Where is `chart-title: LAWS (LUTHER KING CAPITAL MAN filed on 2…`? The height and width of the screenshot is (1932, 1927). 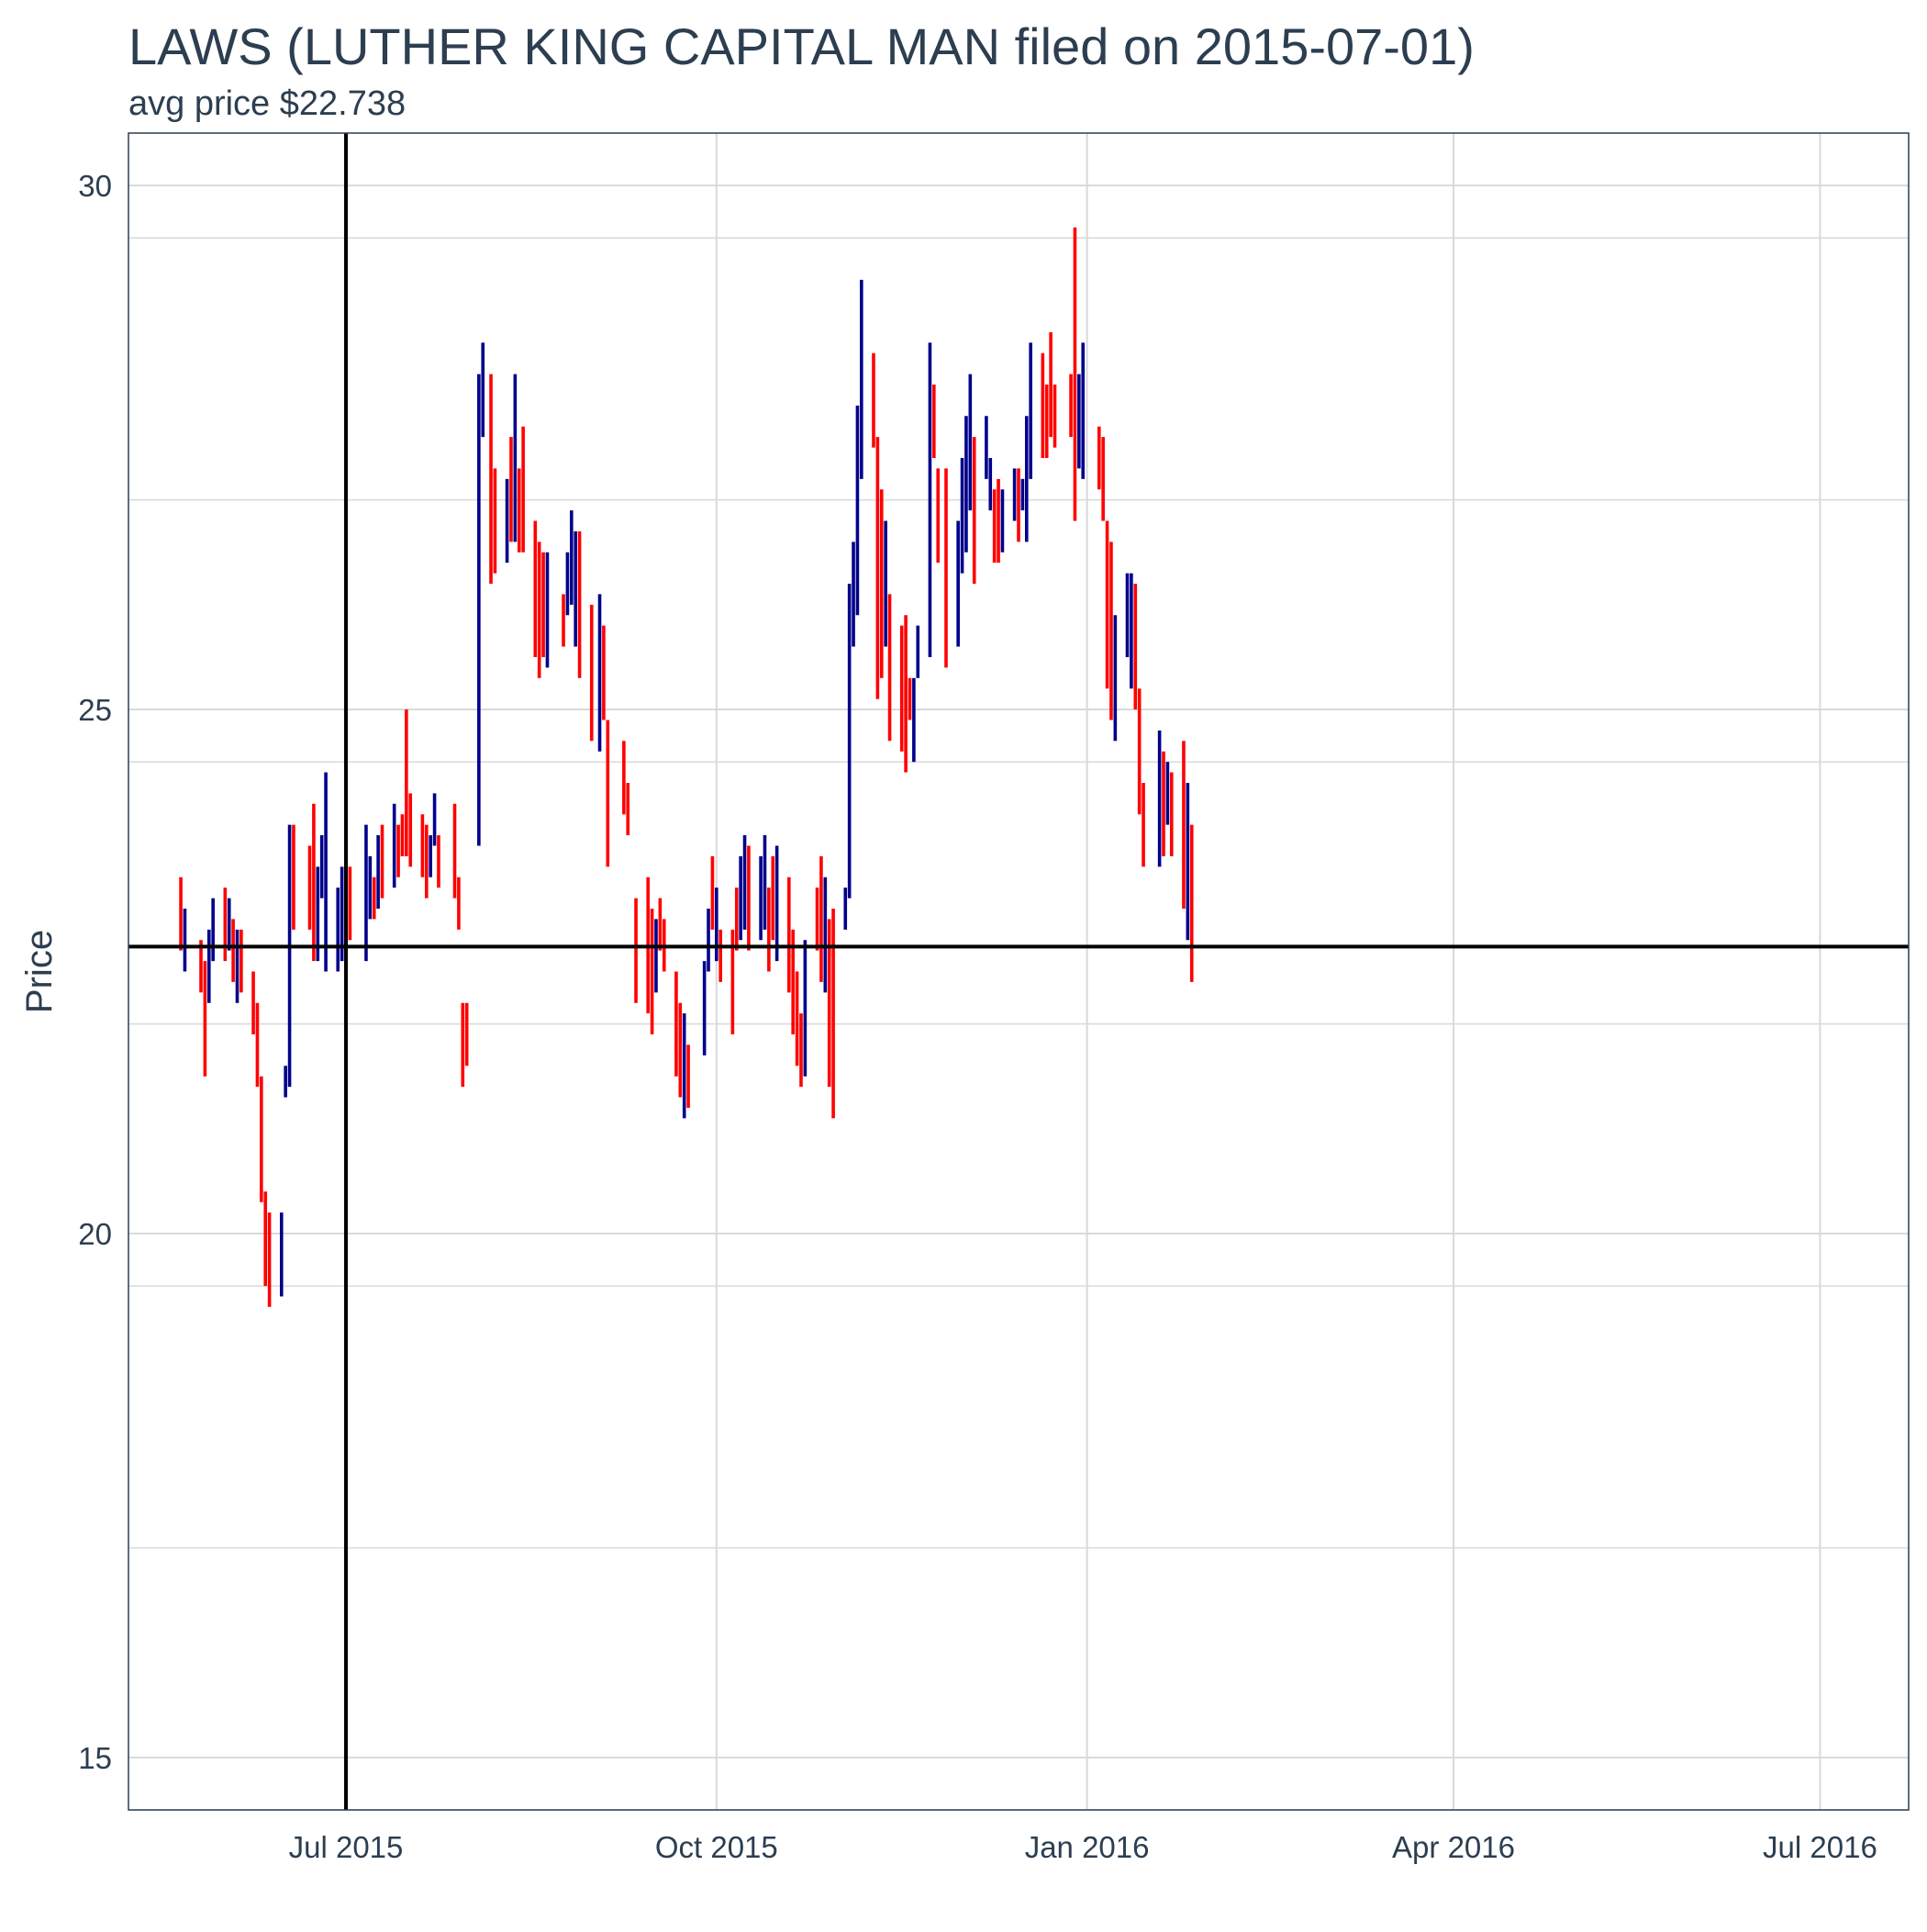 chart-title: LAWS (LUTHER KING CAPITAL MAN filed on 2… is located at coordinates (801, 46).